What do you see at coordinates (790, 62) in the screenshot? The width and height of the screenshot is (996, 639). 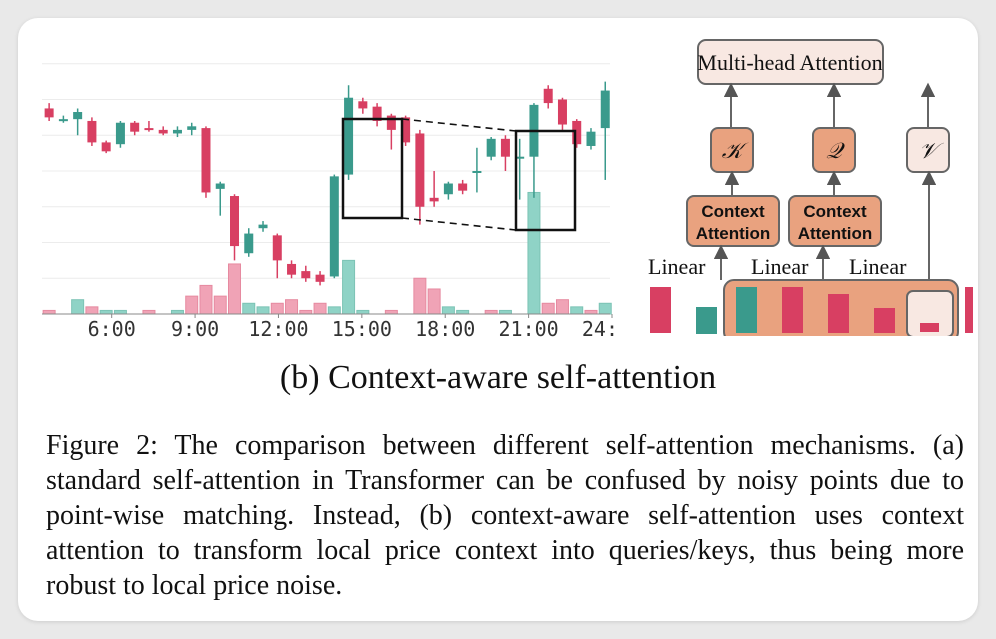 I see `multihead-attention-box` at bounding box center [790, 62].